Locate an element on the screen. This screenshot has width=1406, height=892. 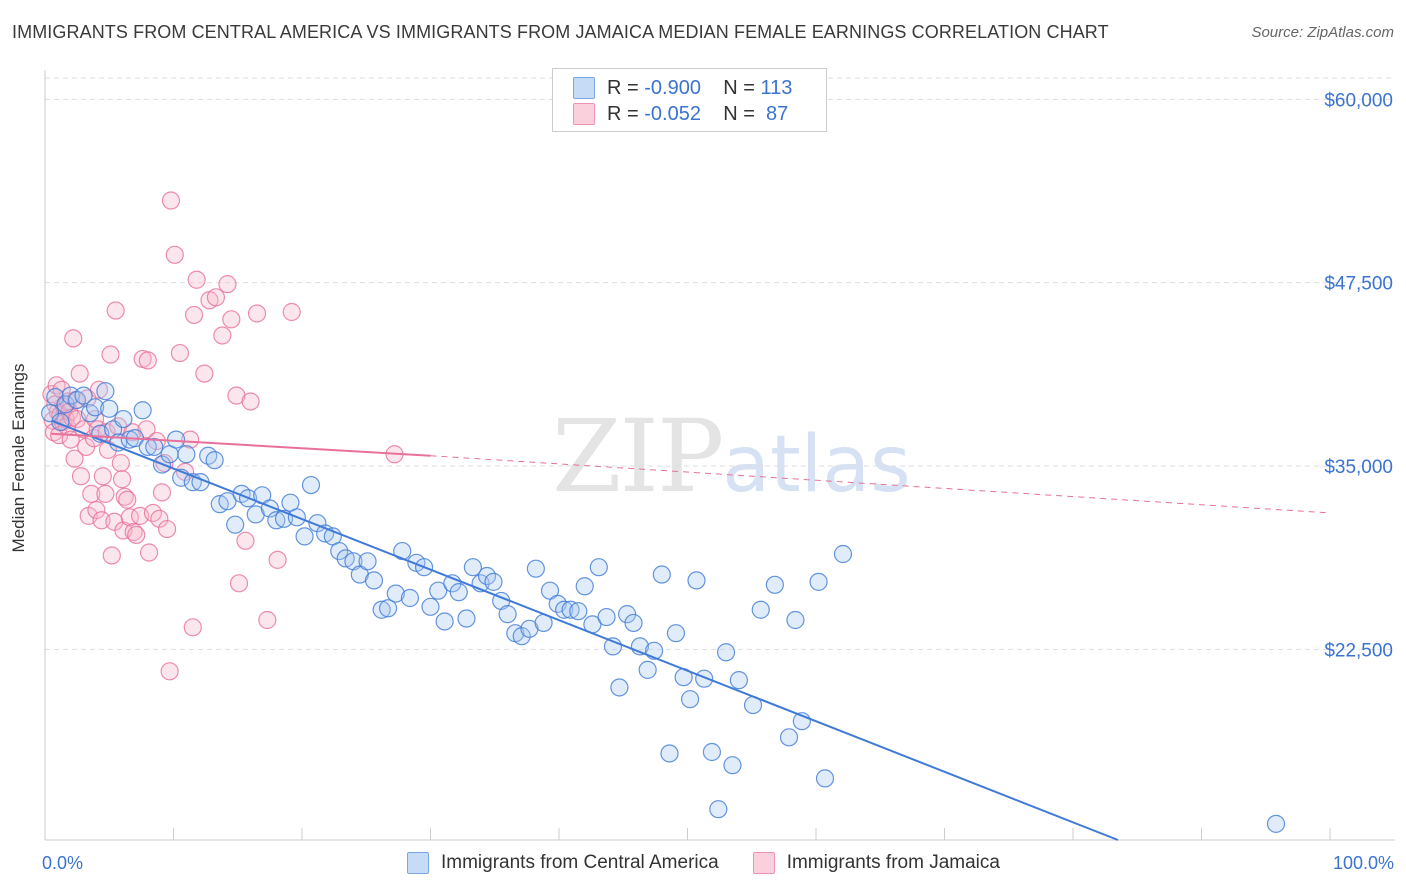
y-tick-label: $60,000 is located at coordinates (1358, 100).